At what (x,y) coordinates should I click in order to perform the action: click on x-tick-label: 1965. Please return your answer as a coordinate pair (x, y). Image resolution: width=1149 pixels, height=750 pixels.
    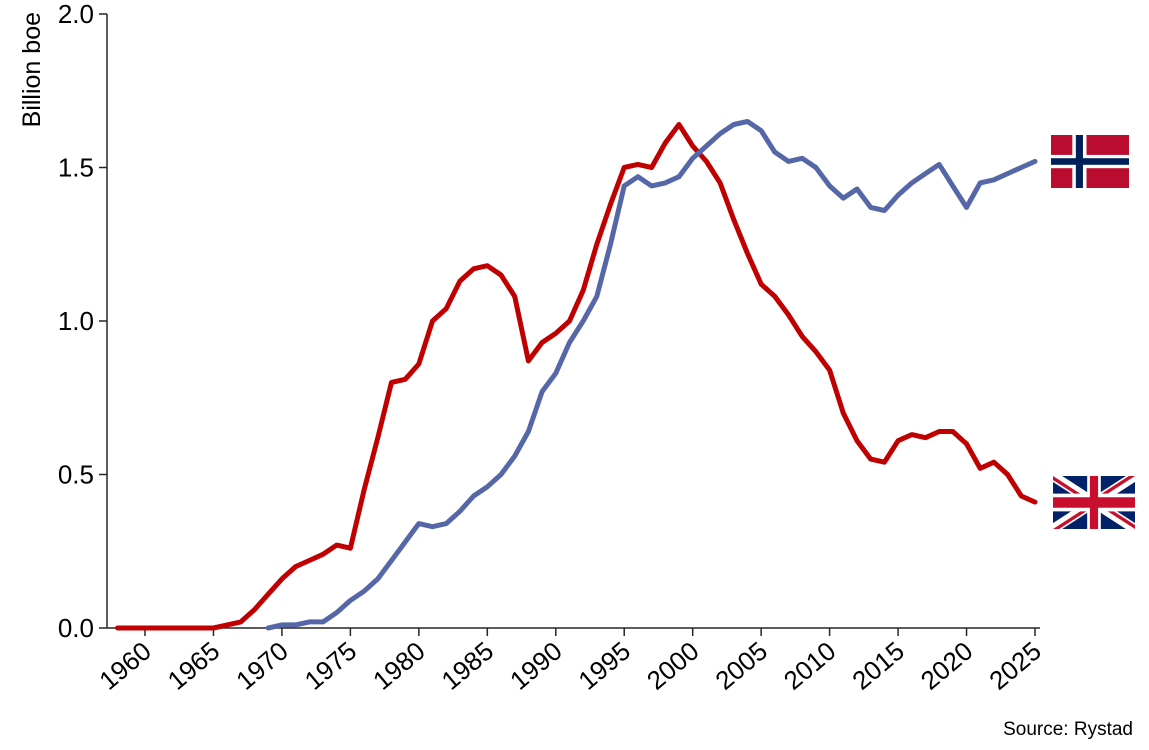
    Looking at the image, I should click on (194, 666).